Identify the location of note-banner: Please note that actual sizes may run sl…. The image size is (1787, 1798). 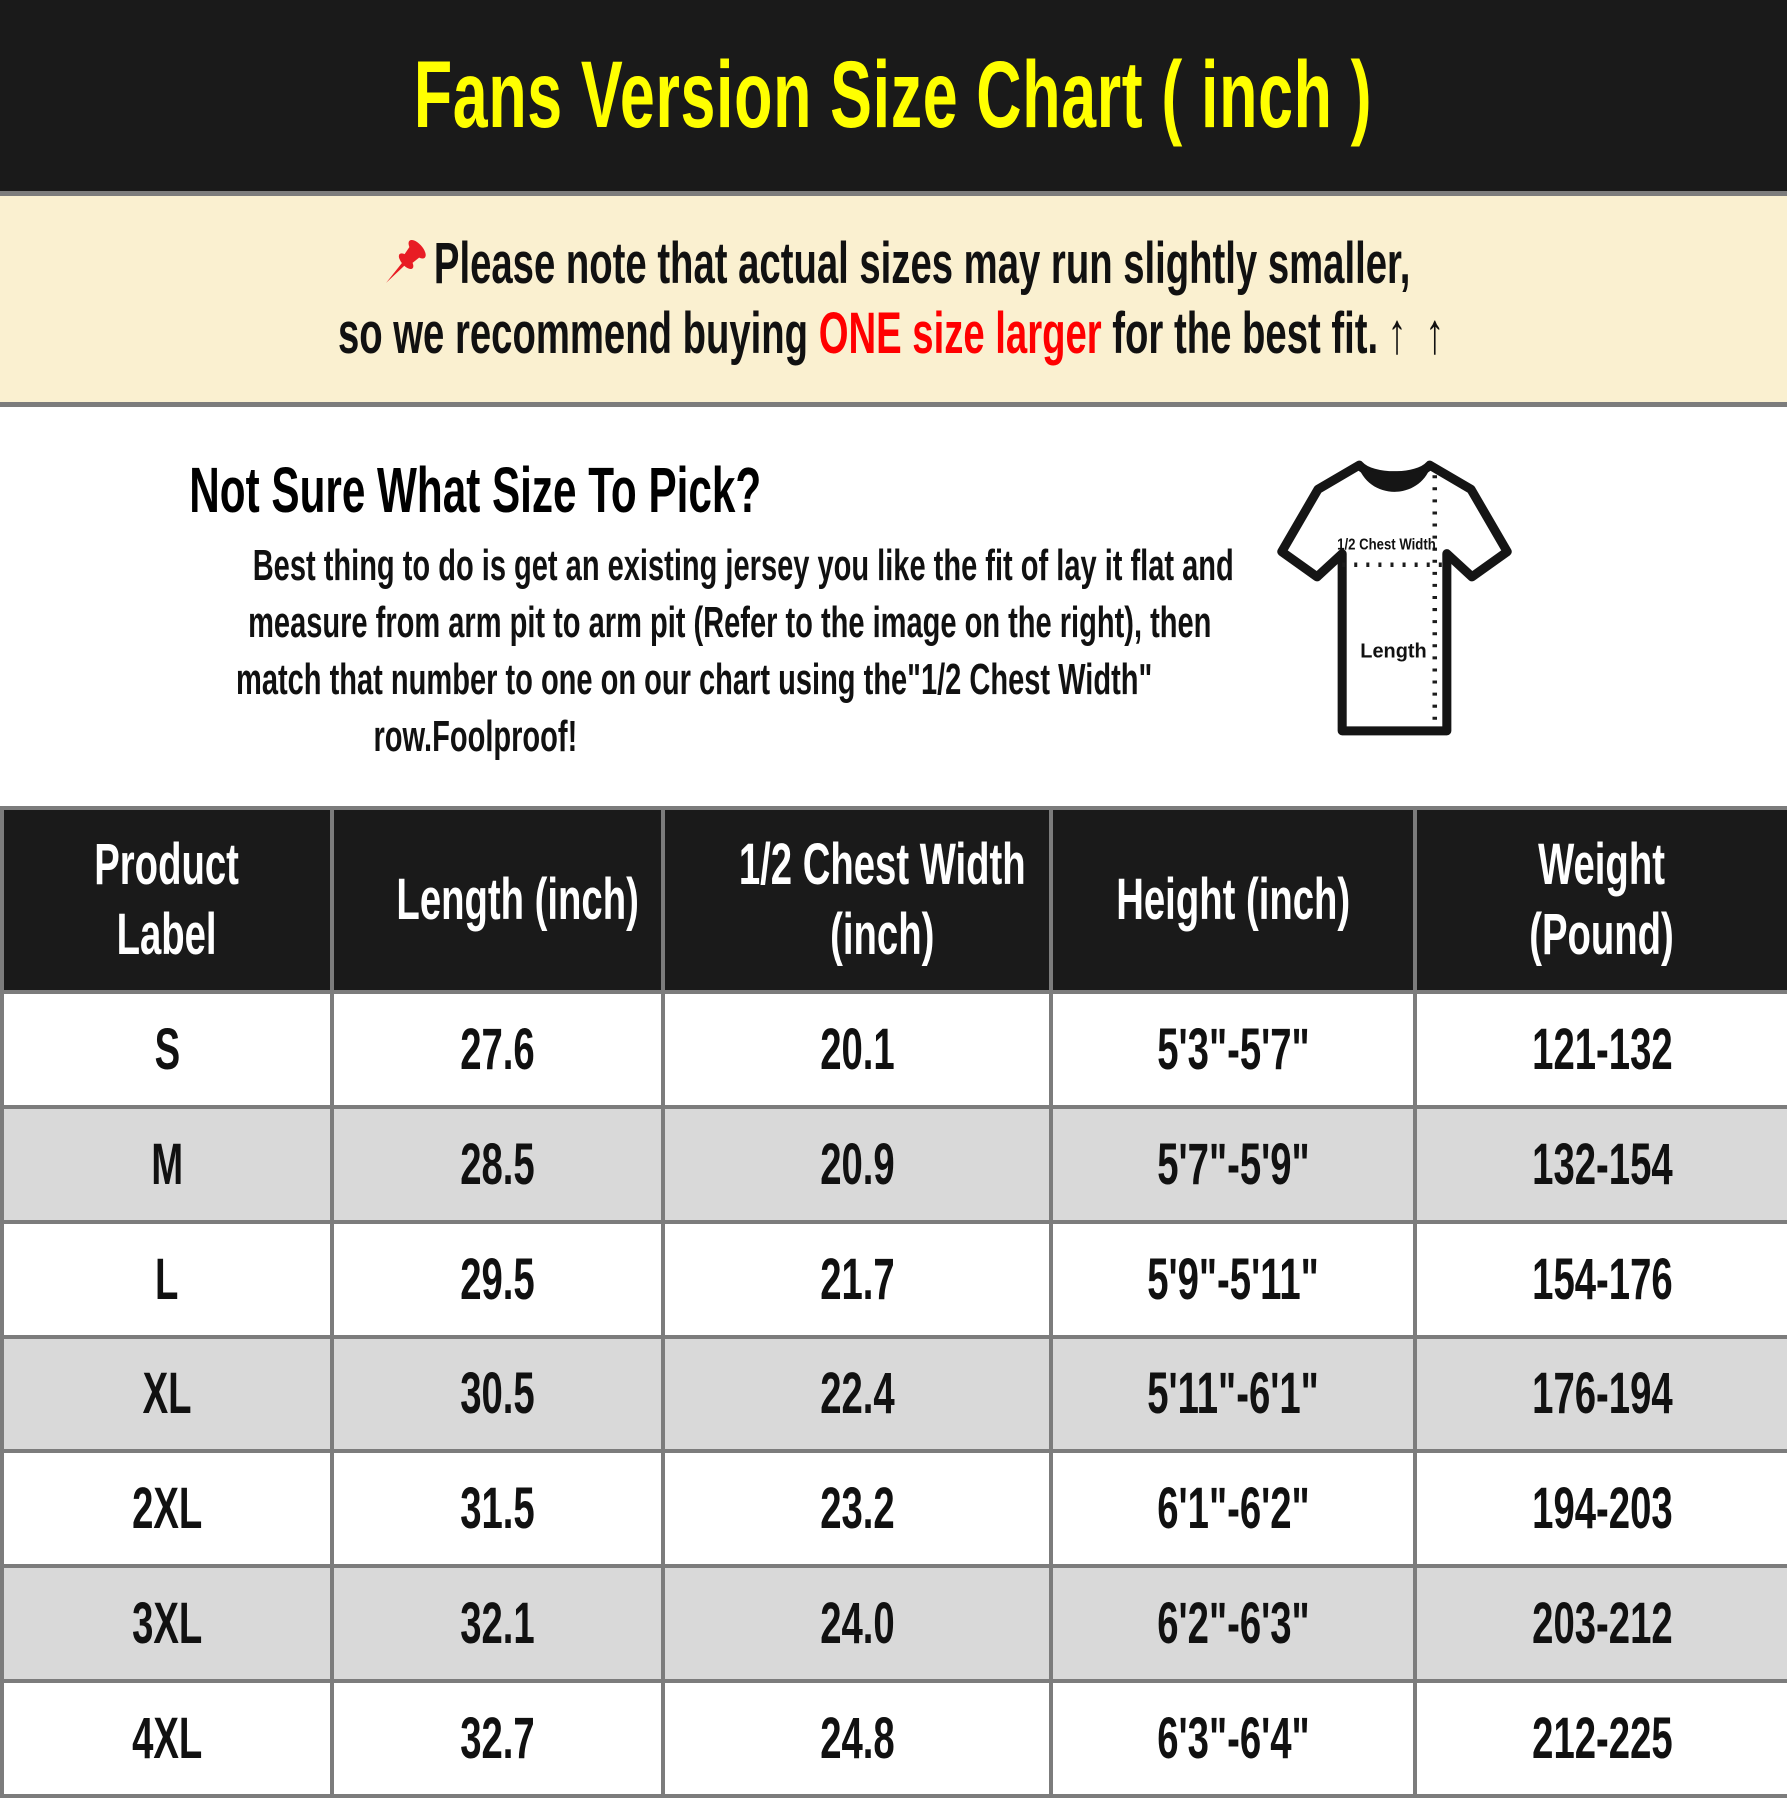
(893, 299).